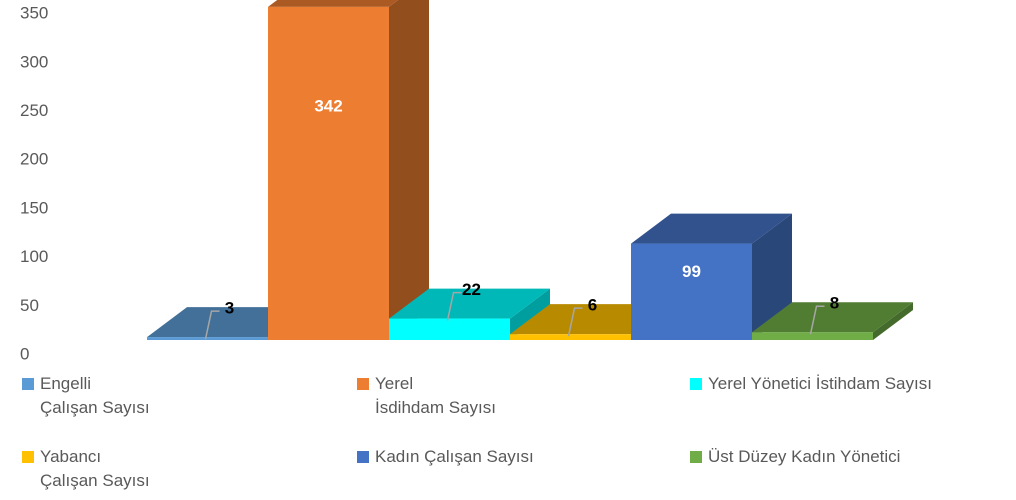  Describe the element at coordinates (95, 468) in the screenshot. I see `legend-label: Yabancı Çalışan Sayısı` at that location.